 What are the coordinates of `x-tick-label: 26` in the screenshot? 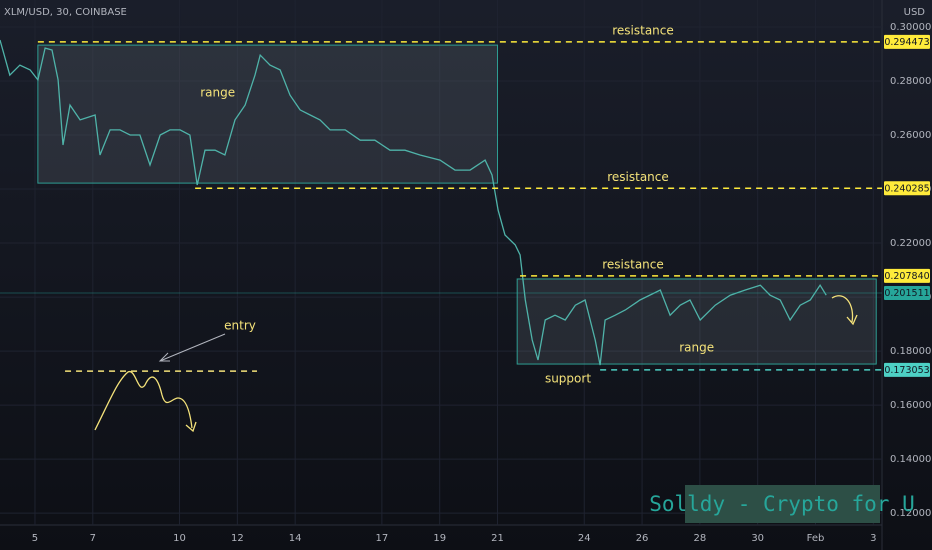 It's located at (642, 538).